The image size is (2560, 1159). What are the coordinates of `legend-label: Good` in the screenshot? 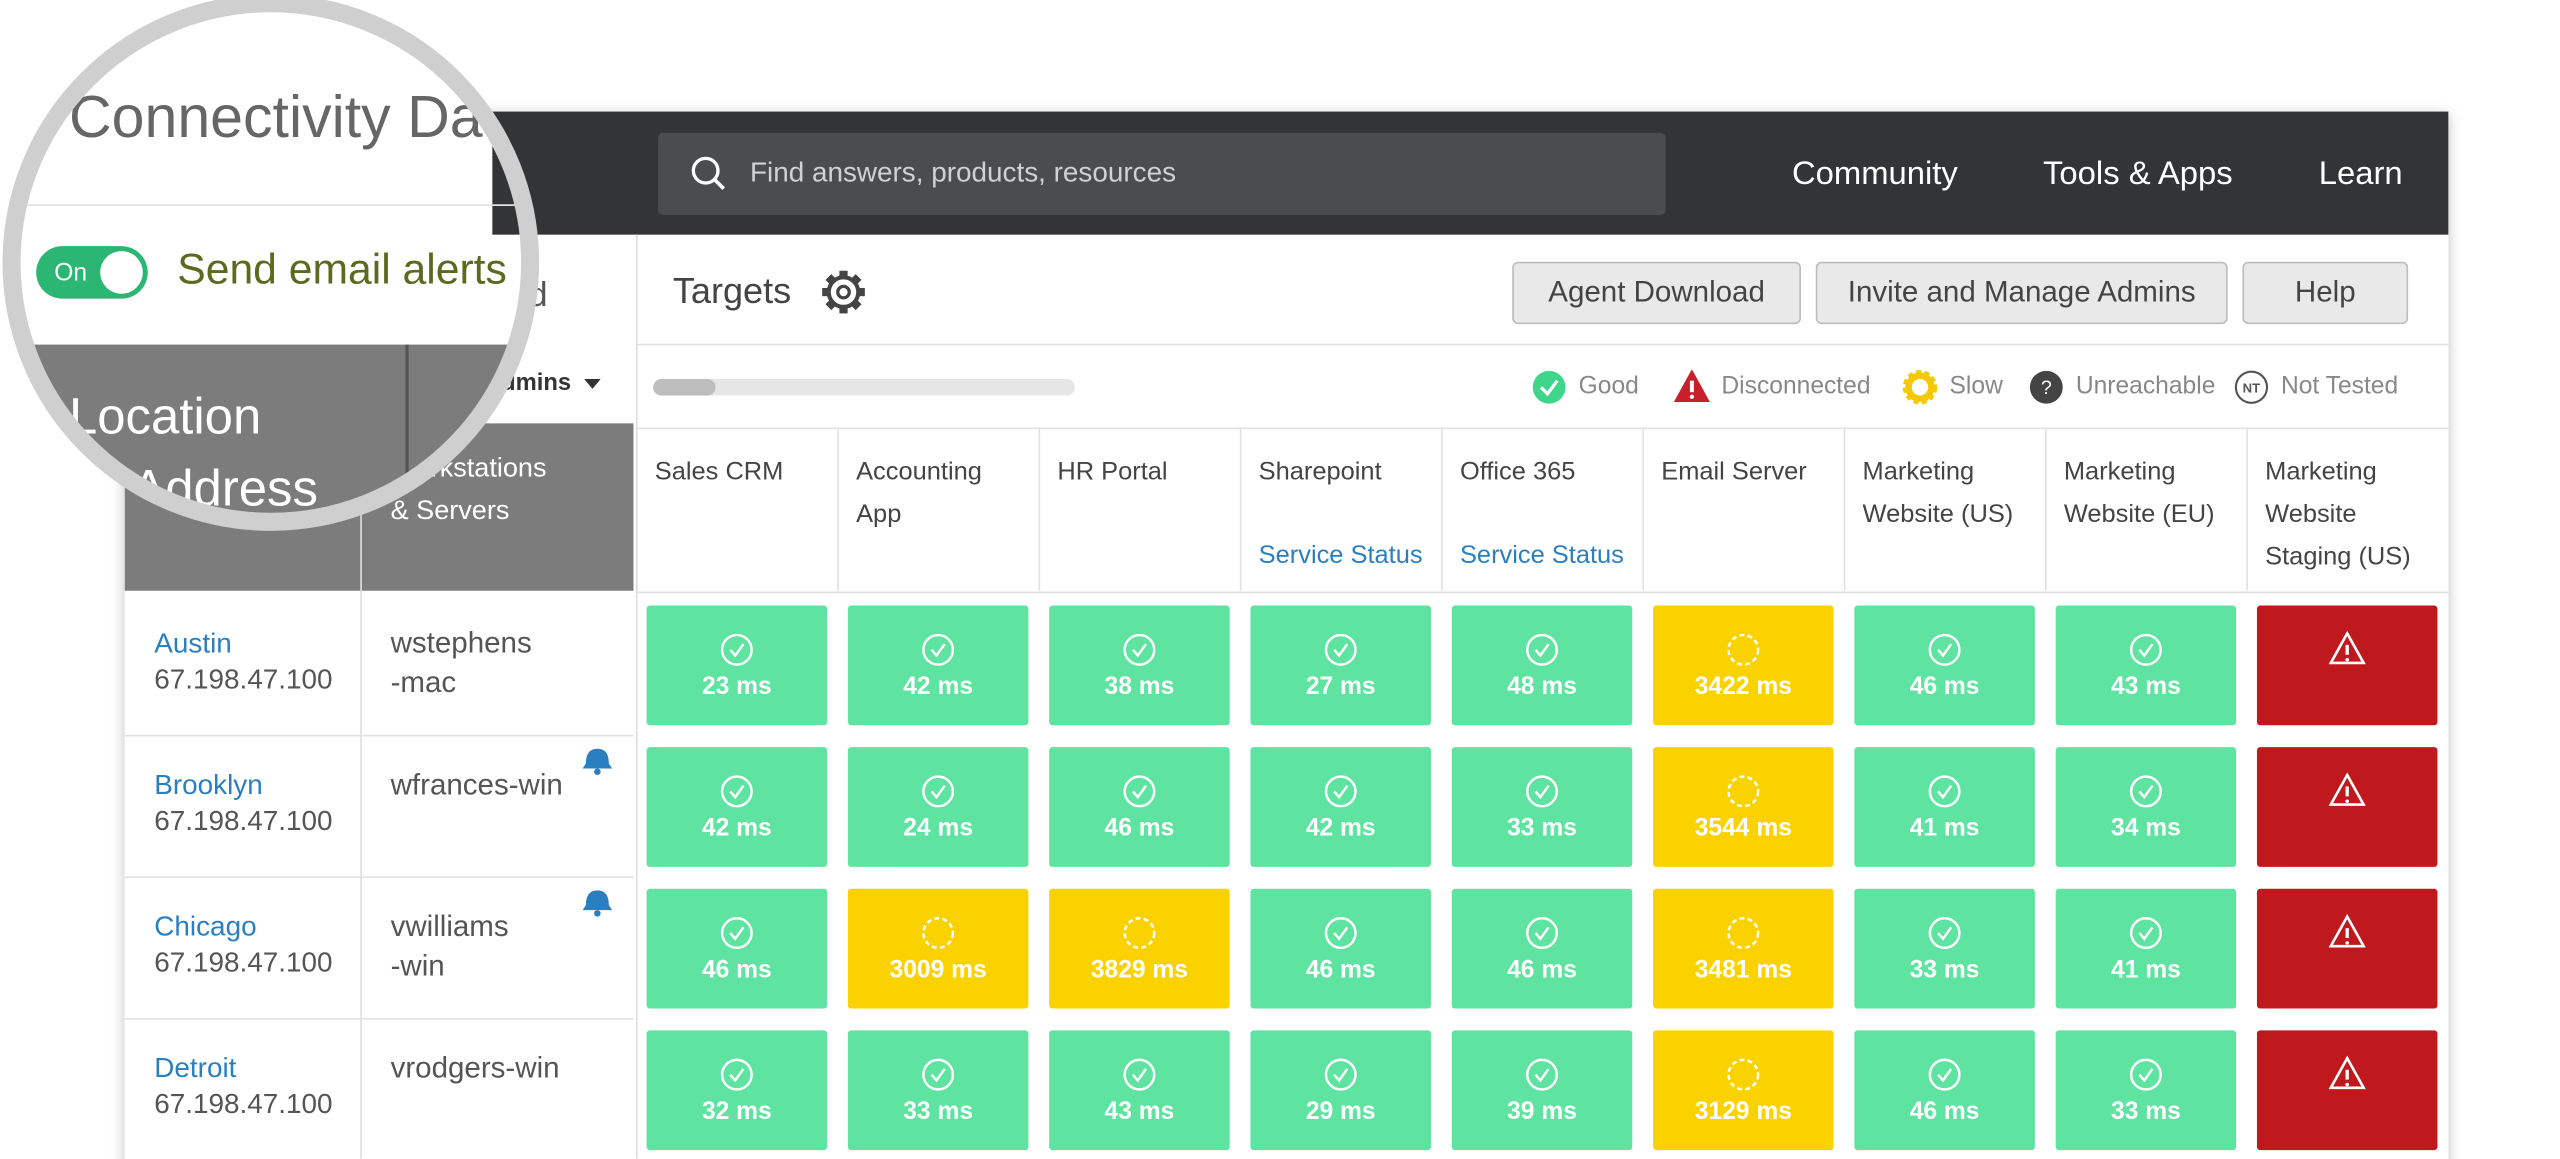 It's located at (1609, 386).